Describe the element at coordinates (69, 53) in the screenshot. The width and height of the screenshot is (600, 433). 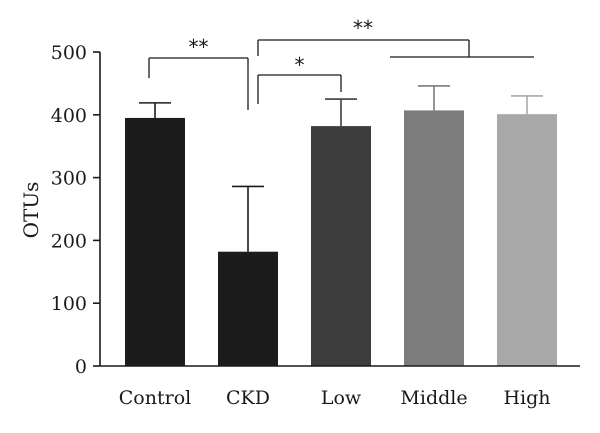
I see `y-tick-label: 500` at that location.